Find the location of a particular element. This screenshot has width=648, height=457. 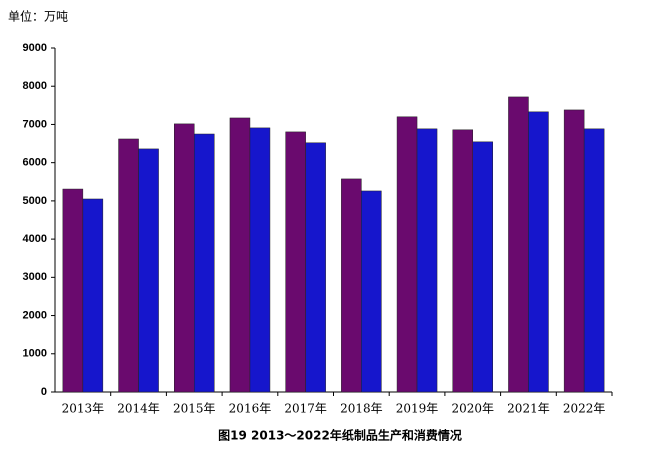

y-tick-label: 5000 is located at coordinates (35, 201).